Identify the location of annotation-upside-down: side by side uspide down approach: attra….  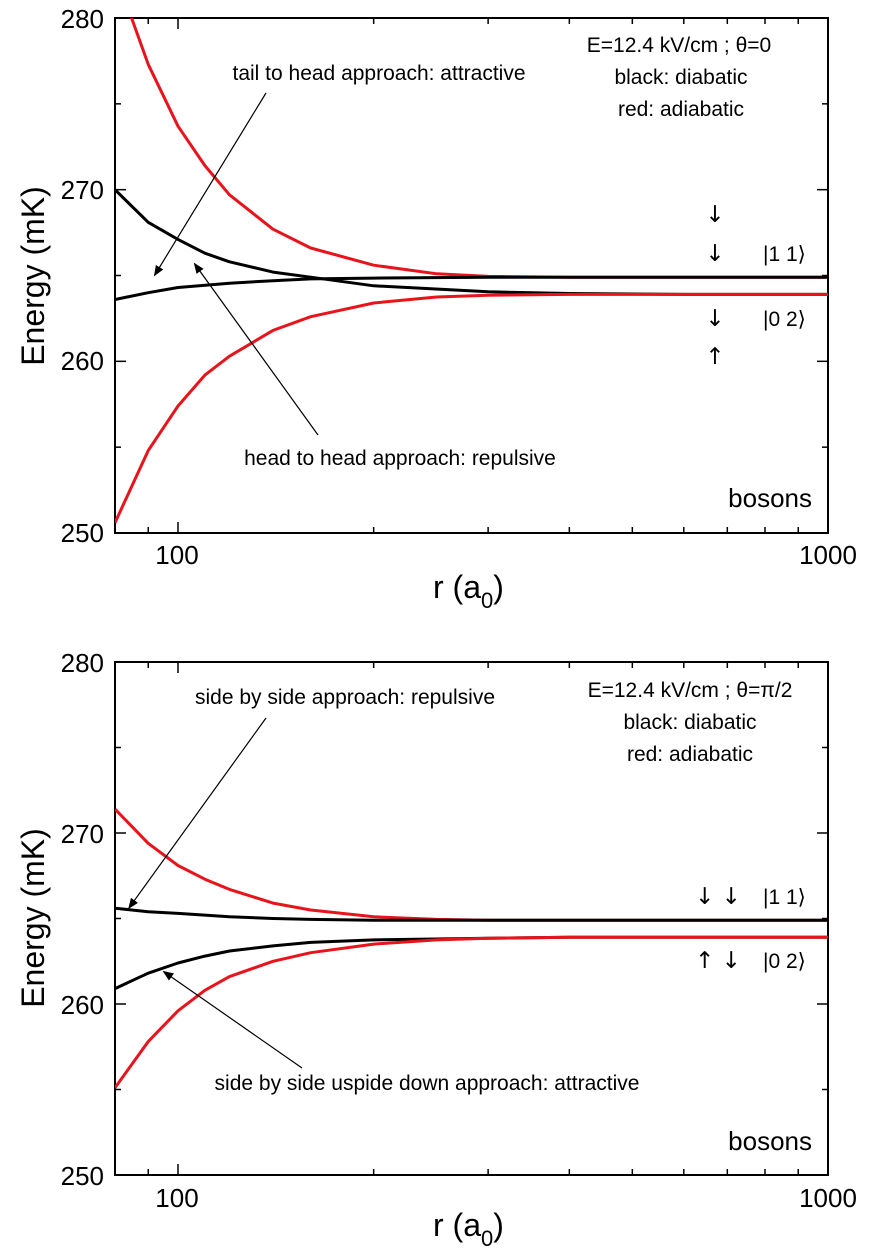
(427, 1083).